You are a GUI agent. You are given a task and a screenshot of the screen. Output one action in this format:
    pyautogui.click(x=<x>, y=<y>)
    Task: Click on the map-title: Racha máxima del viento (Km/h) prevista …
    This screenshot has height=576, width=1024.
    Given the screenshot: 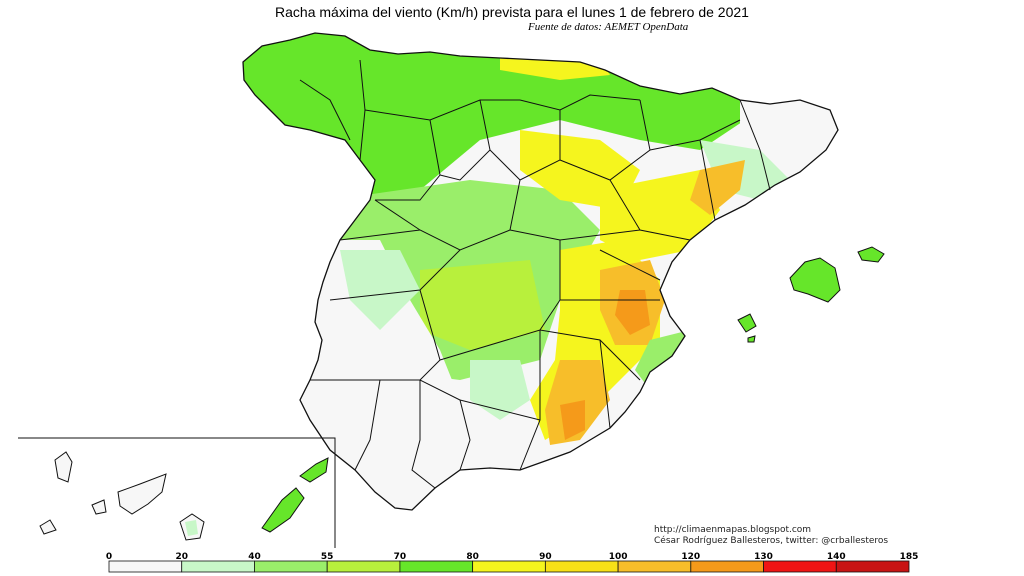 What is the action you would take?
    pyautogui.click(x=512, y=12)
    